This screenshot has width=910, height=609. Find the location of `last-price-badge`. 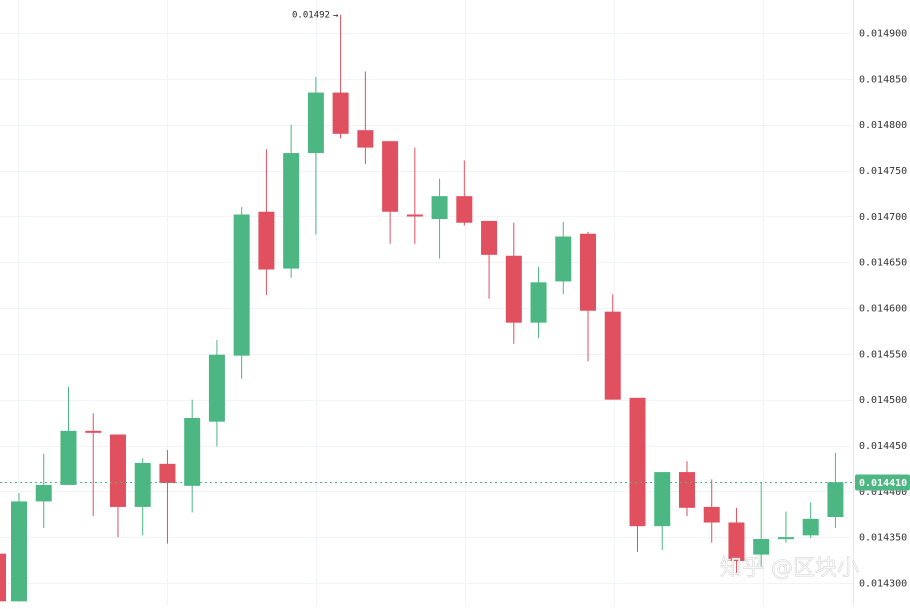

last-price-badge is located at coordinates (882, 482).